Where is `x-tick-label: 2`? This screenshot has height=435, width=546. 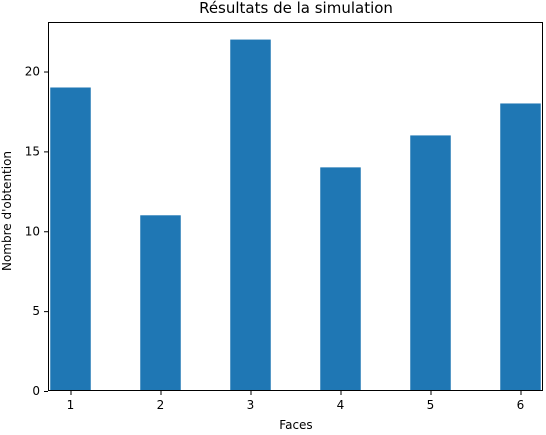
x-tick-label: 2 is located at coordinates (161, 405).